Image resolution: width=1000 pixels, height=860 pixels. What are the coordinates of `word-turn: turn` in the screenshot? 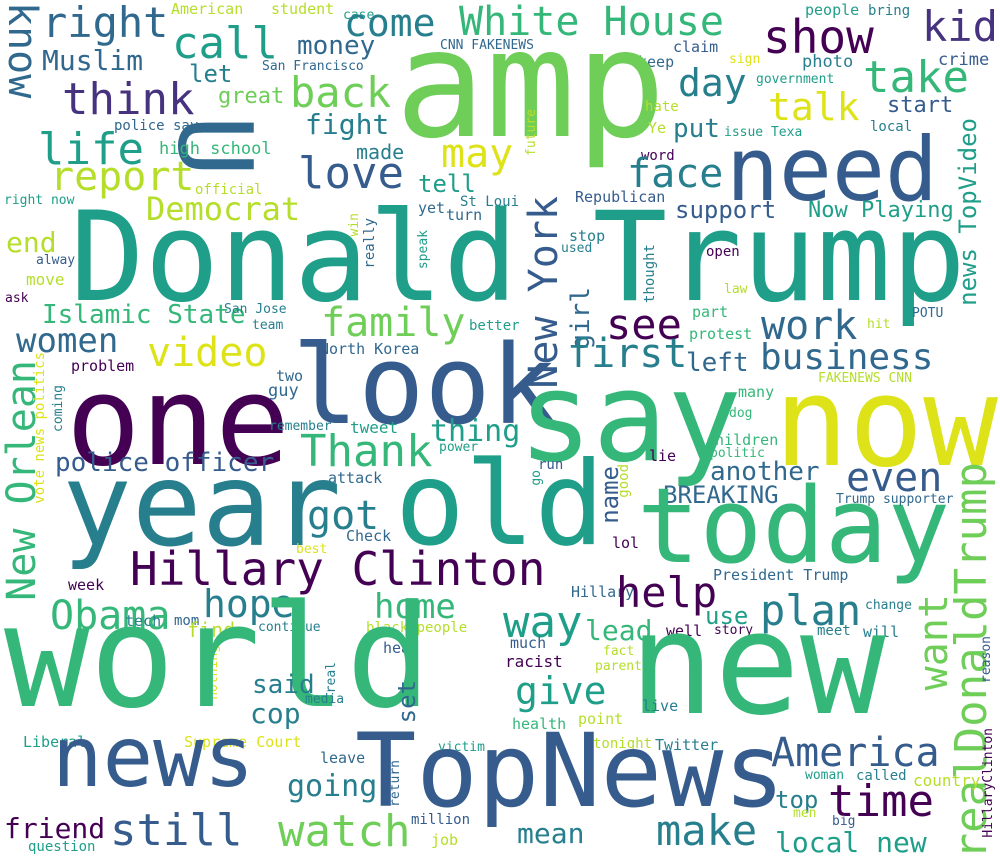 It's located at (464, 215).